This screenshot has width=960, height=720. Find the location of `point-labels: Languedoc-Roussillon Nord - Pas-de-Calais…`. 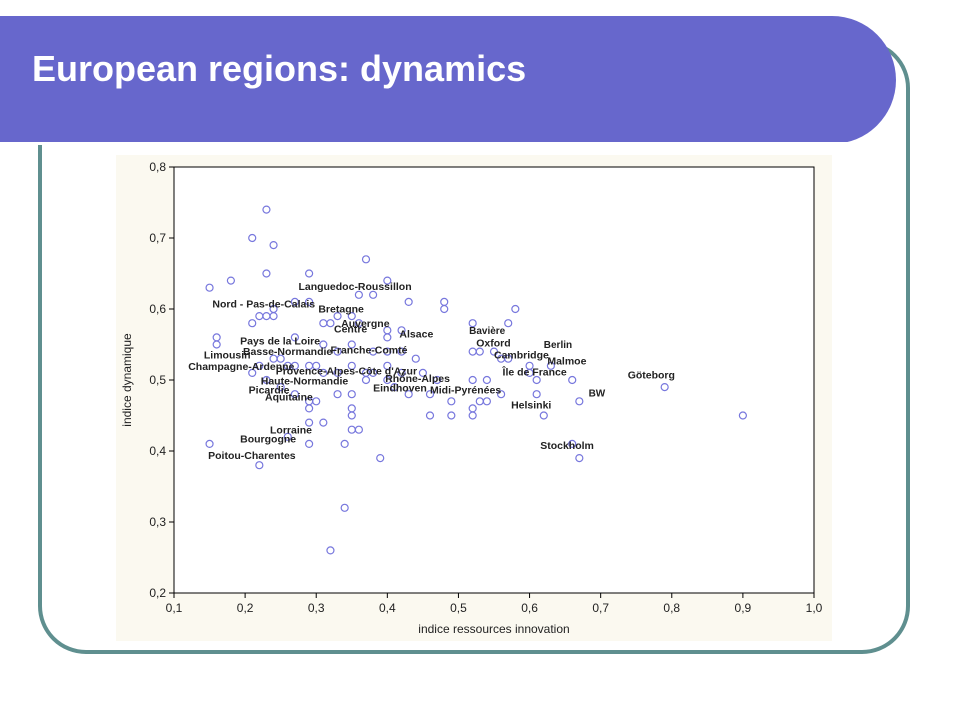

point-labels: Languedoc-Roussillon Nord - Pas-de-Calais… is located at coordinates (431, 371).